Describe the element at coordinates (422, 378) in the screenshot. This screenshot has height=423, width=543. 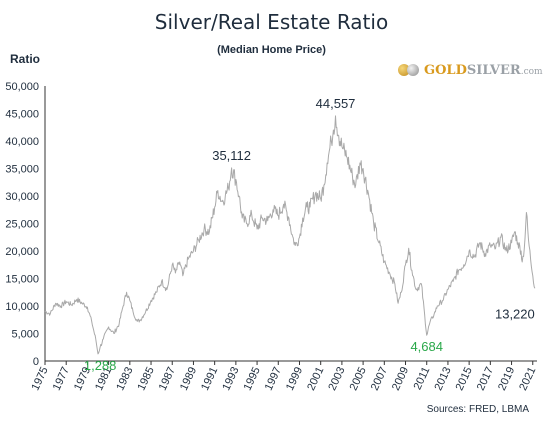
I see `x-tick-label: 2011` at that location.